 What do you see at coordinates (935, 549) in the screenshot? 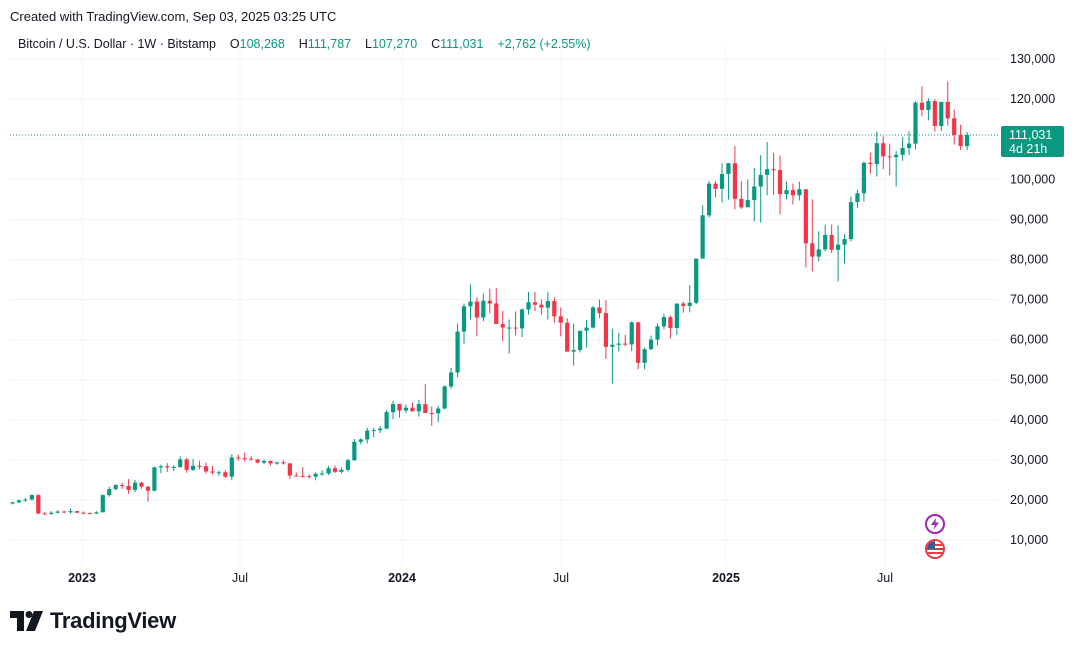
I see `us-flag-event-icon` at bounding box center [935, 549].